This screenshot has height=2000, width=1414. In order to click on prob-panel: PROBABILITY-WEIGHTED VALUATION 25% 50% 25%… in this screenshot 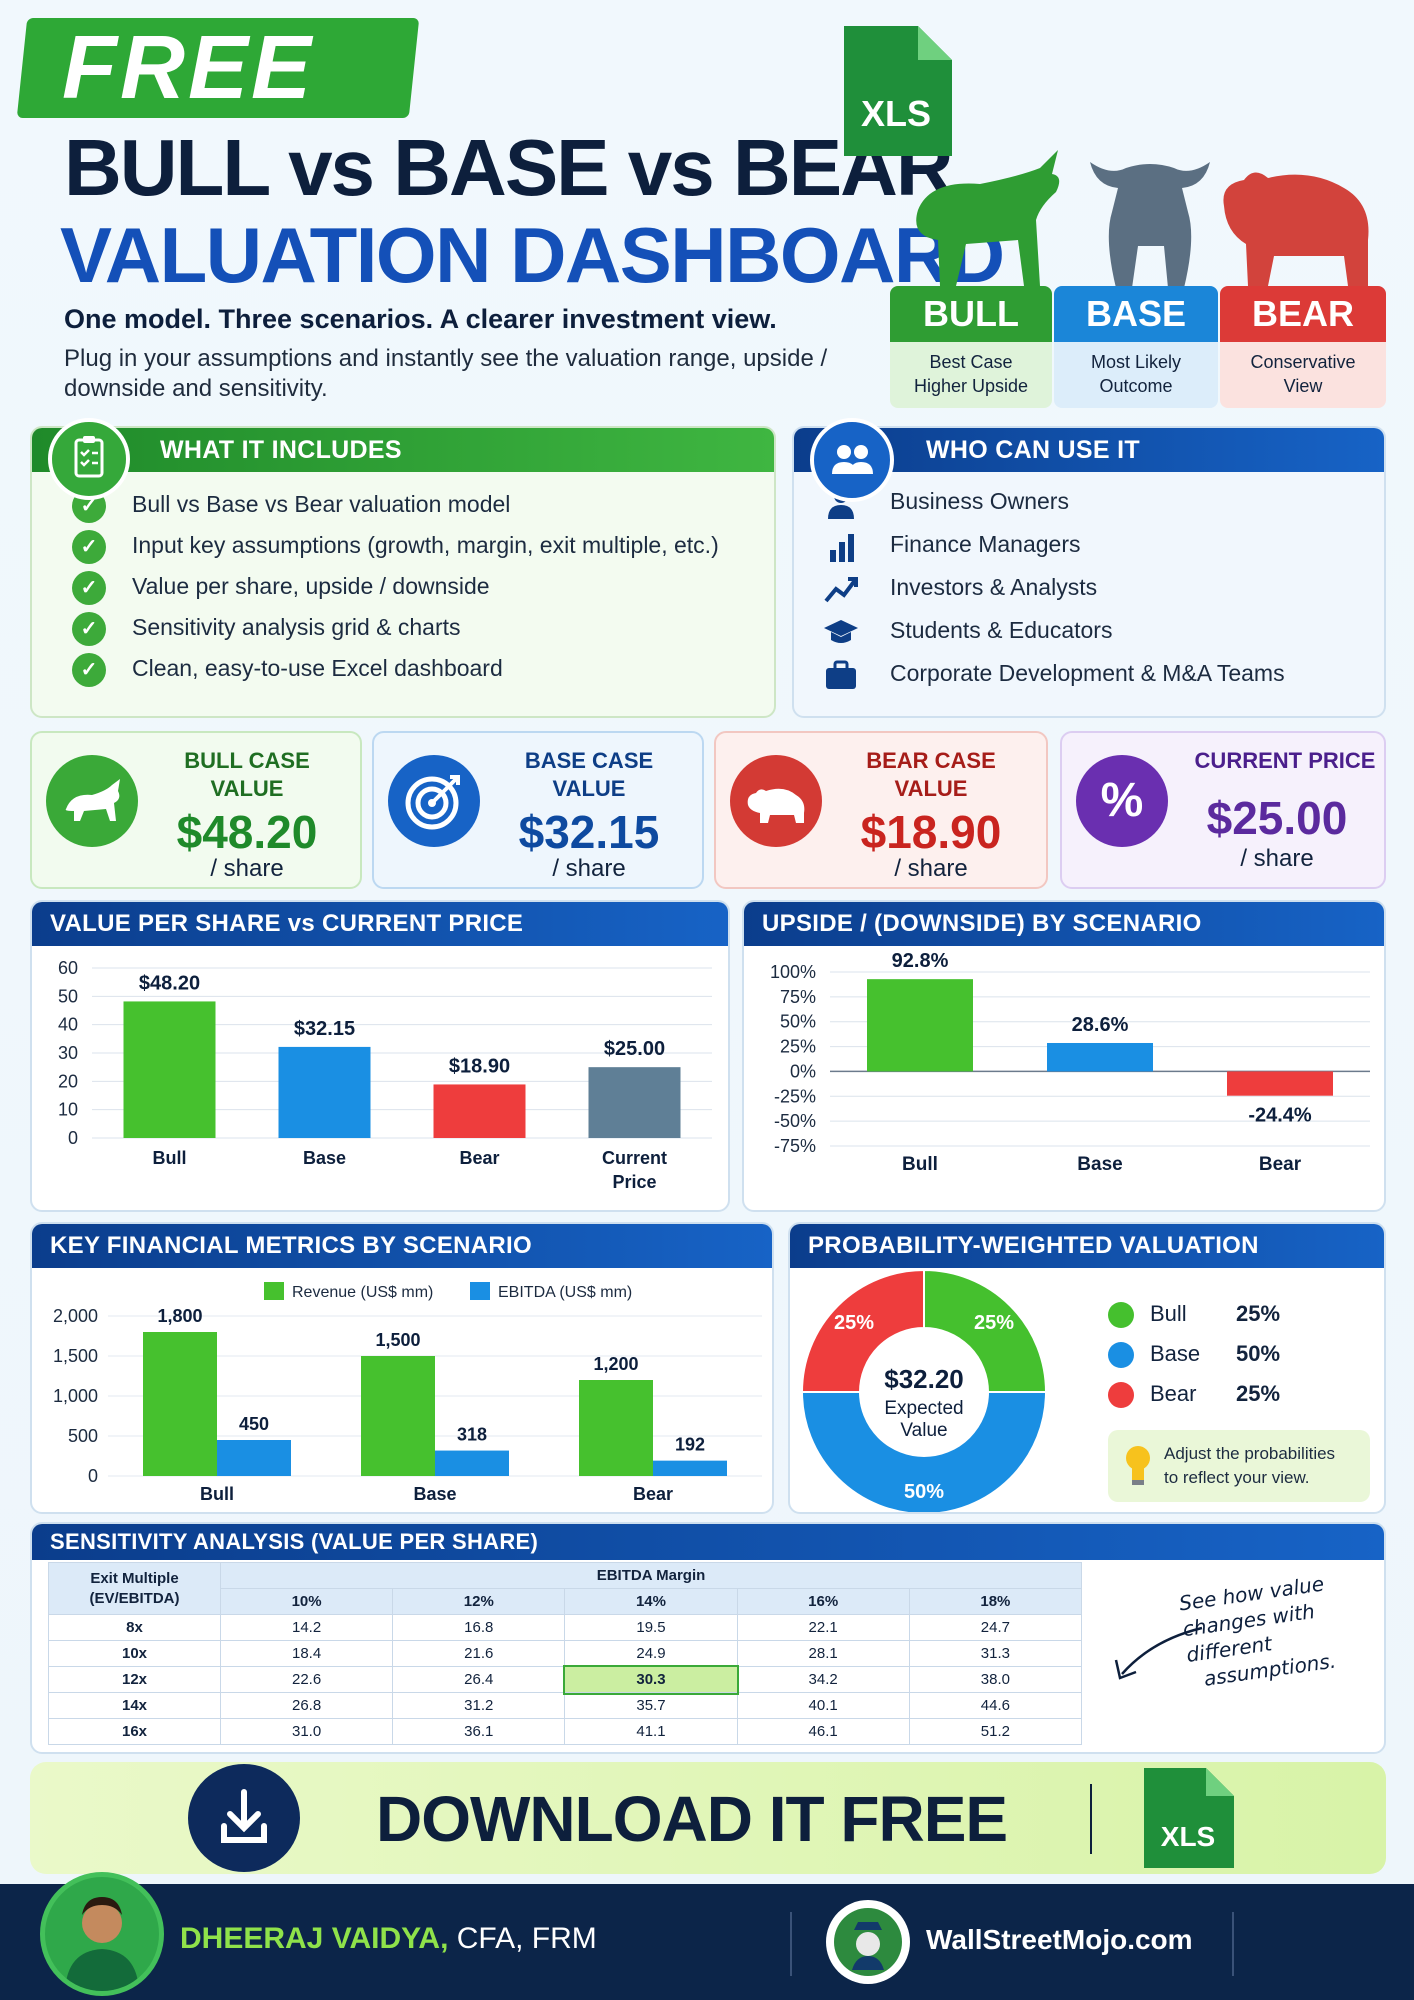, I will do `click(1087, 1368)`.